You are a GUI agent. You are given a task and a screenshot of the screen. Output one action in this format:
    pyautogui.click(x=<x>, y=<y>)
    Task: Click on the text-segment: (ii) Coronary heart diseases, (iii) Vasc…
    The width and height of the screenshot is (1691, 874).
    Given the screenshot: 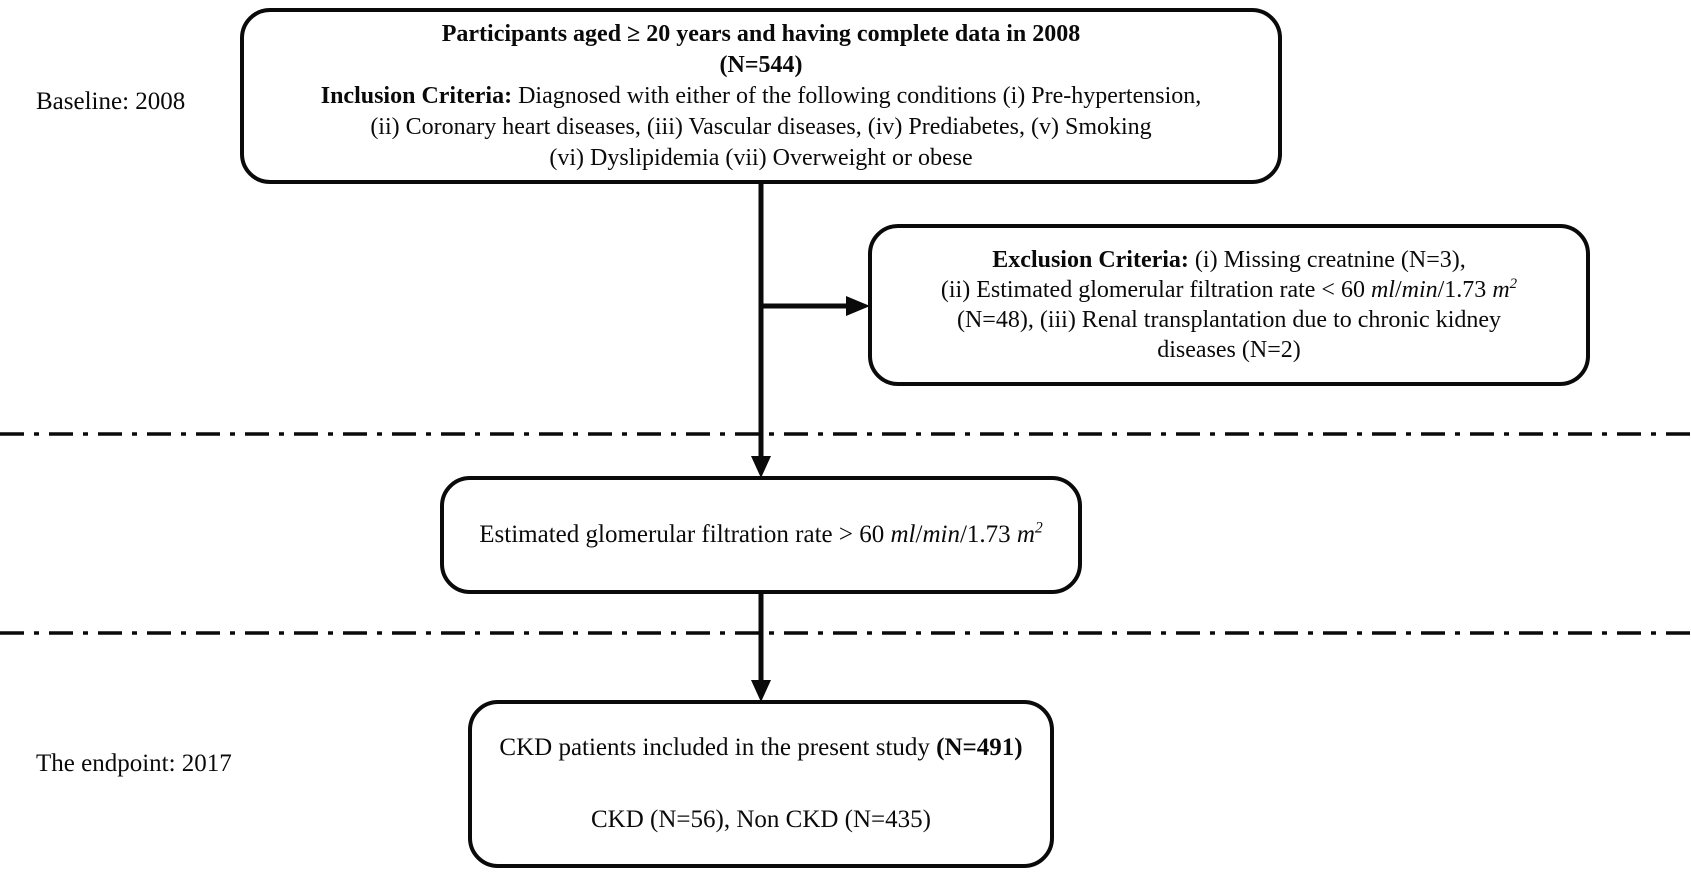 What is the action you would take?
    pyautogui.click(x=761, y=126)
    